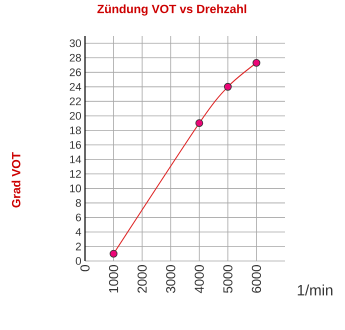  What do you see at coordinates (257, 279) in the screenshot?
I see `x-tick-label: 6000` at bounding box center [257, 279].